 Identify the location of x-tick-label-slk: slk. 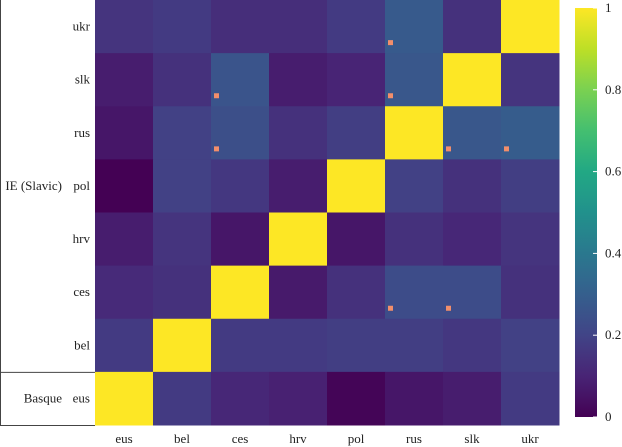
(472, 438).